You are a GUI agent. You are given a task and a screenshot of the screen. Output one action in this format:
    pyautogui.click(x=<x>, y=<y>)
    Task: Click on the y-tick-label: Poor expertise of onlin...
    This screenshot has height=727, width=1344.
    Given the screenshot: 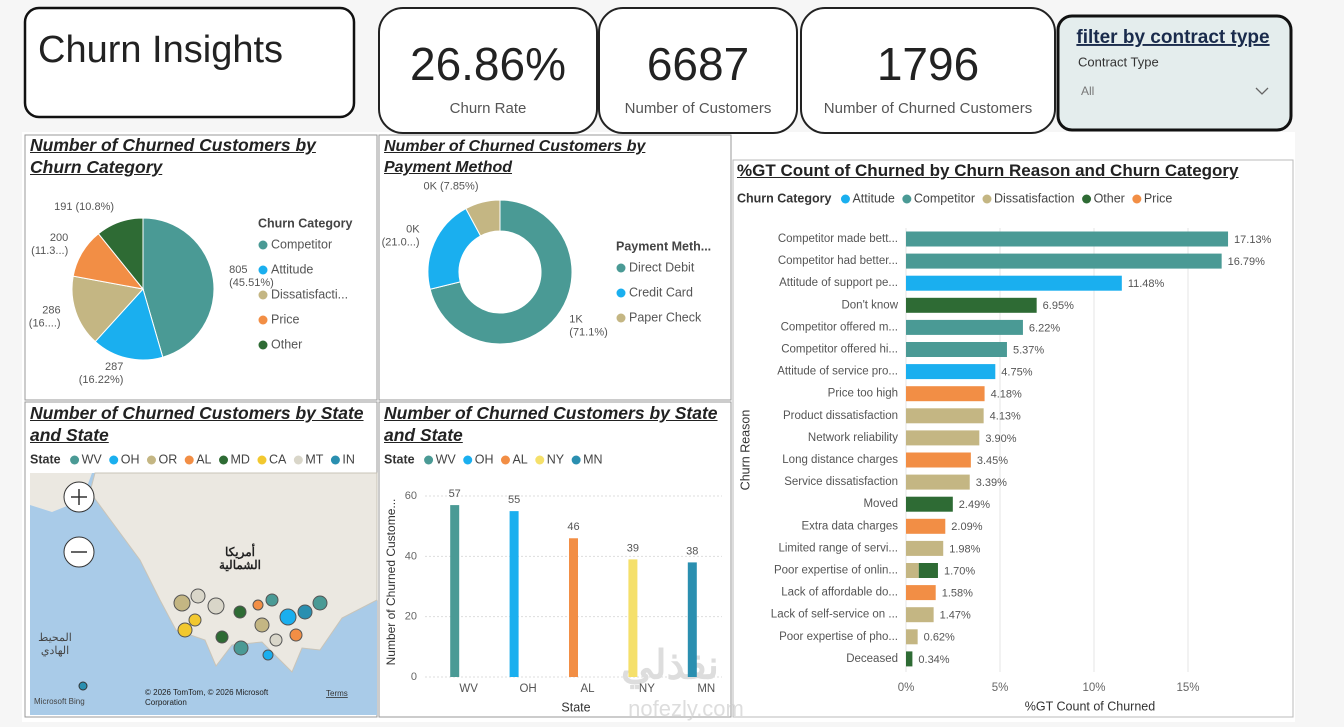 What is the action you would take?
    pyautogui.click(x=836, y=571)
    